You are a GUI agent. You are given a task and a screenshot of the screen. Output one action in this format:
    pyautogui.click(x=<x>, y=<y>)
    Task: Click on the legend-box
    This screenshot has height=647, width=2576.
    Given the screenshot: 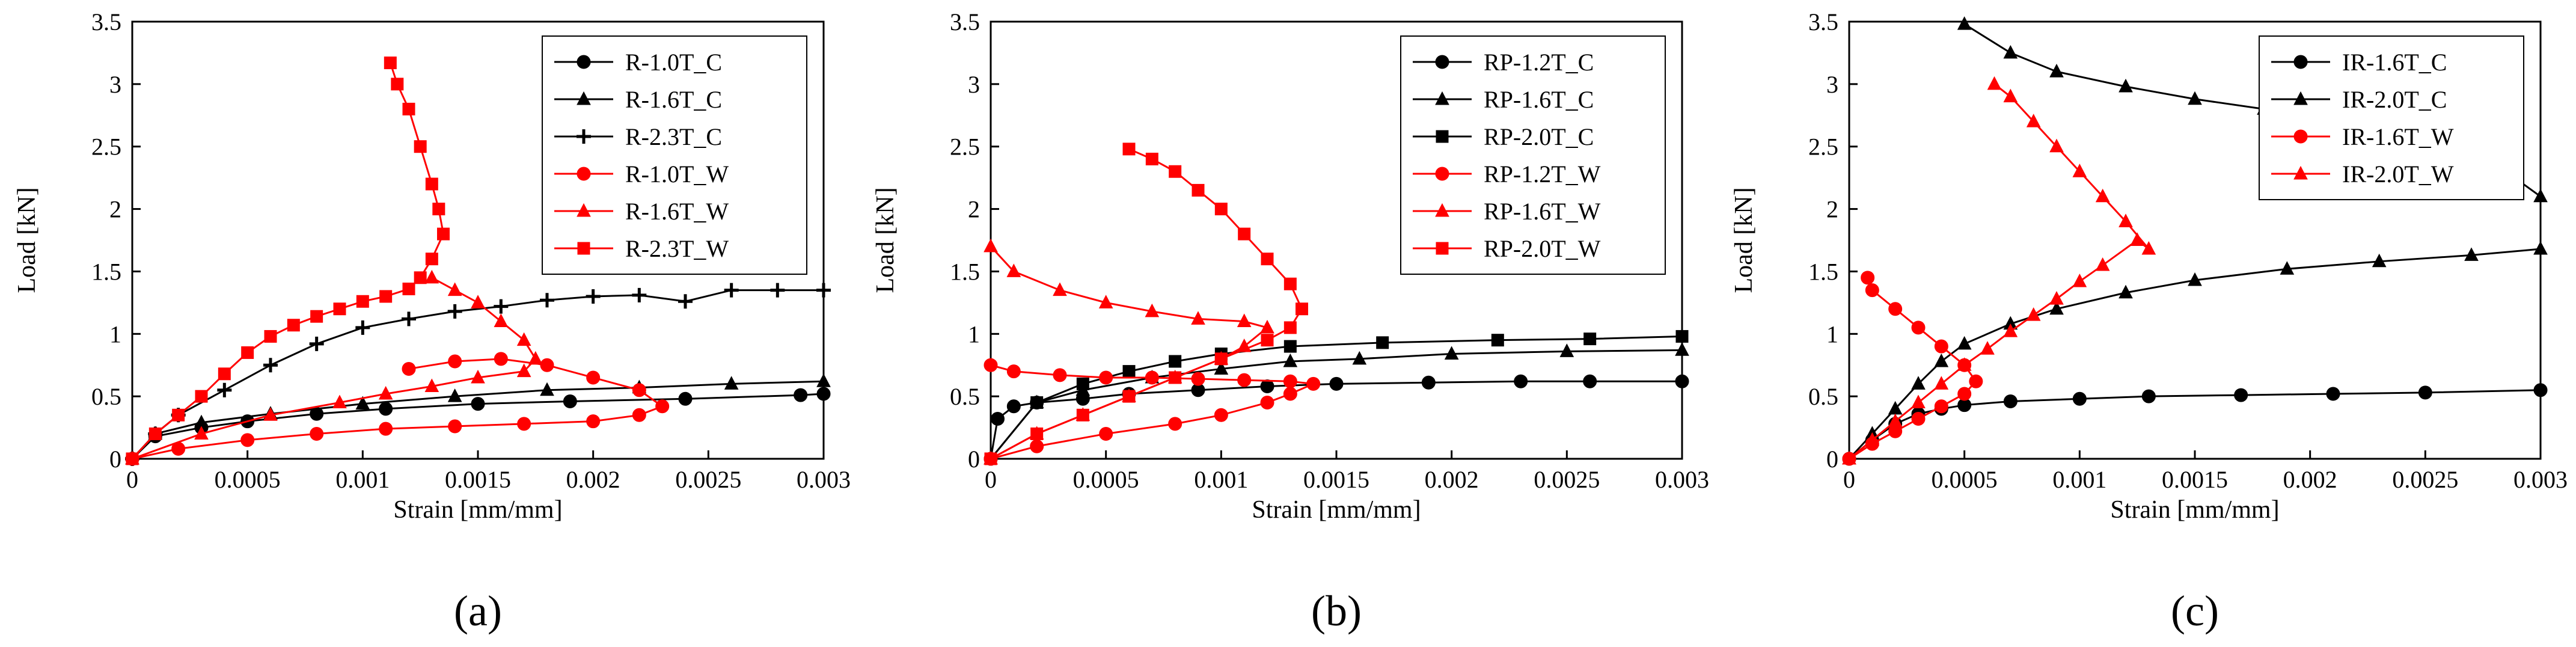 What is the action you would take?
    pyautogui.click(x=1533, y=155)
    